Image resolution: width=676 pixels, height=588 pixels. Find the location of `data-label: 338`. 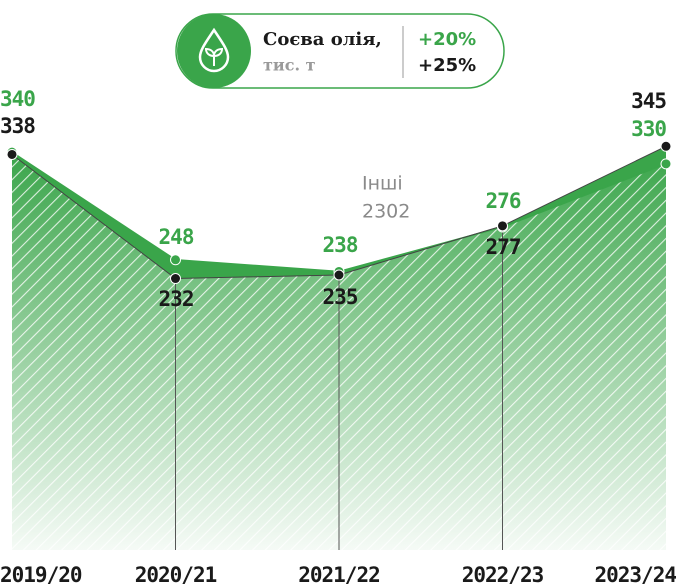

data-label: 338 is located at coordinates (17, 126).